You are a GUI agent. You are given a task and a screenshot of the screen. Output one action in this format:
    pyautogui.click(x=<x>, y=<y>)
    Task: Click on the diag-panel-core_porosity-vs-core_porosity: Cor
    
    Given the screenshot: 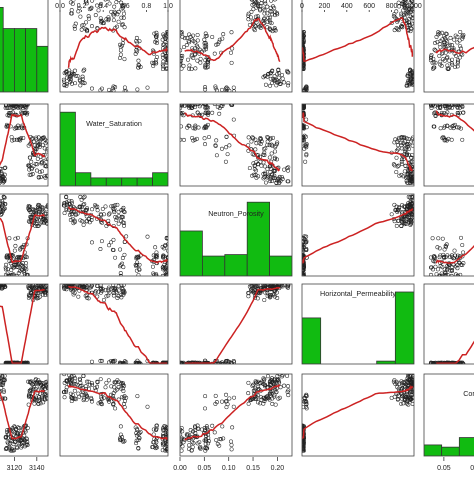 What is the action you would take?
    pyautogui.click(x=449, y=415)
    